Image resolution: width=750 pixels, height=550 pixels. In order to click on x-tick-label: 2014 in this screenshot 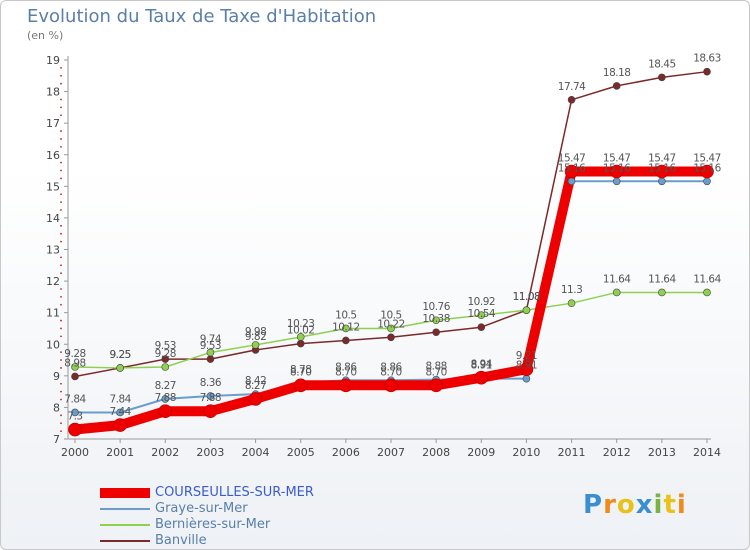, I will do `click(707, 452)`.